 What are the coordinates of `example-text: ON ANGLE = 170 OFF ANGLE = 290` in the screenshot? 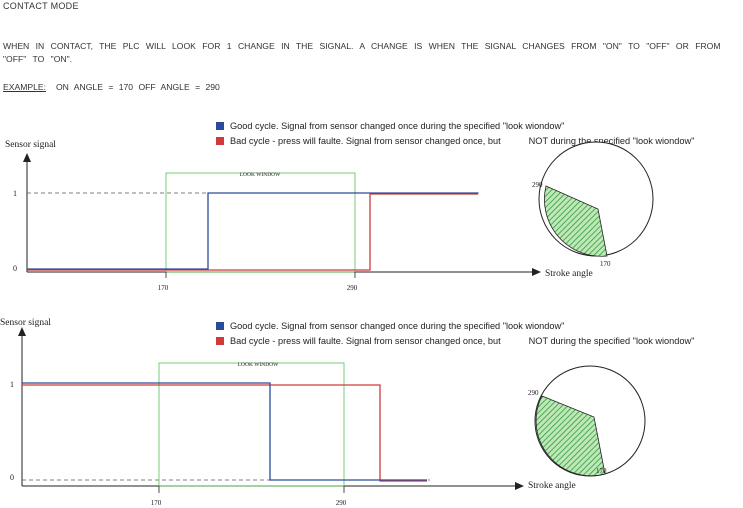 It's located at (138, 87).